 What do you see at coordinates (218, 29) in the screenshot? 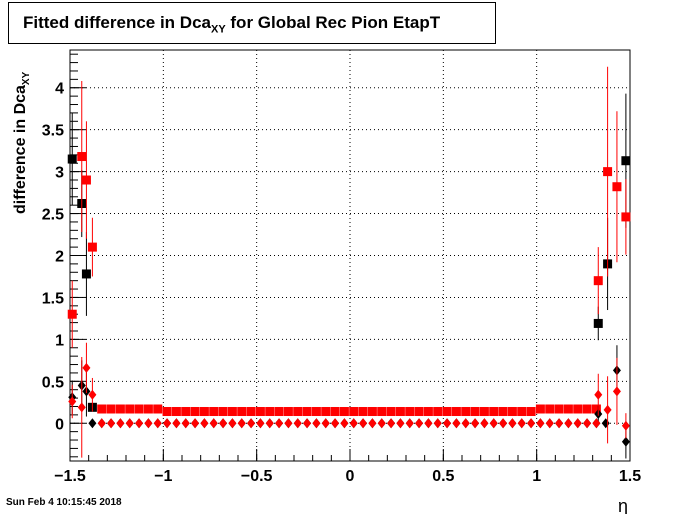
I see `chart-title-subscript: XY` at bounding box center [218, 29].